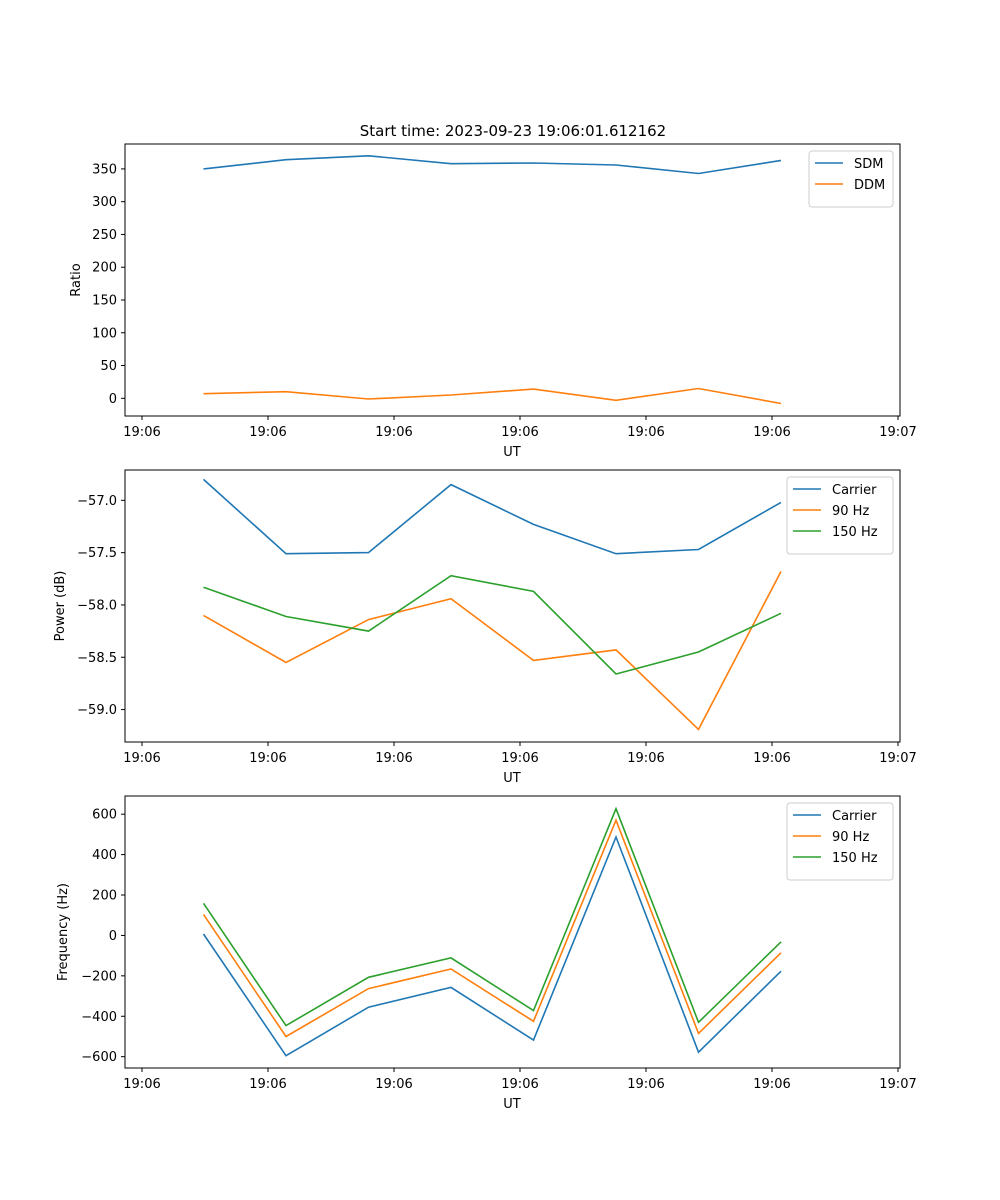 The image size is (1000, 1200). I want to click on y-tick-label: −58.0, so click(97, 605).